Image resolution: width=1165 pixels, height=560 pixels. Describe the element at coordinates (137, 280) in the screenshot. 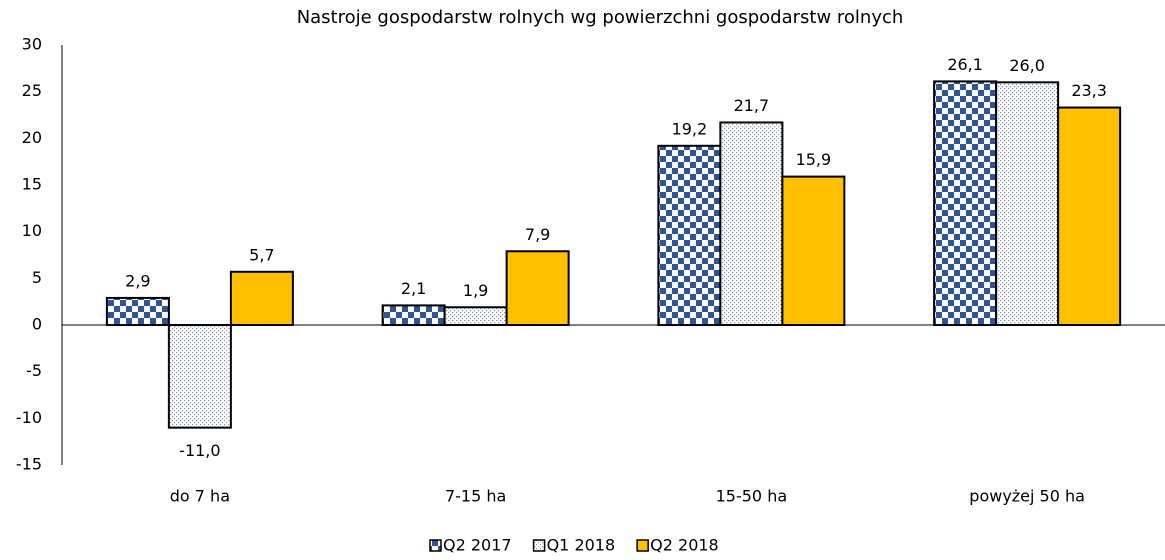

I see `value-label: 2,9` at that location.